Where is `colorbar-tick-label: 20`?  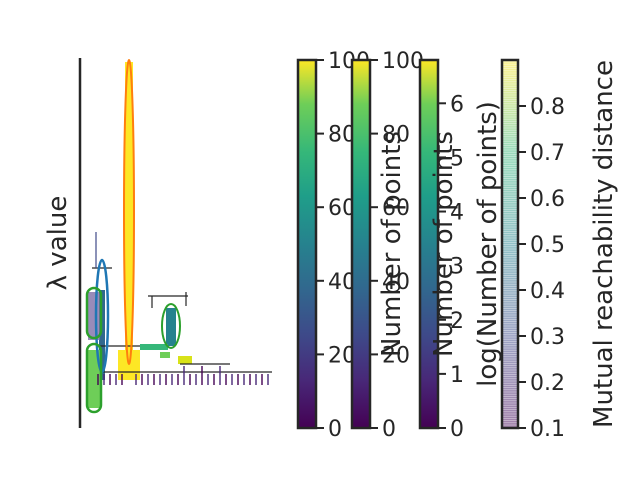
colorbar-tick-label: 20 is located at coordinates (396, 355).